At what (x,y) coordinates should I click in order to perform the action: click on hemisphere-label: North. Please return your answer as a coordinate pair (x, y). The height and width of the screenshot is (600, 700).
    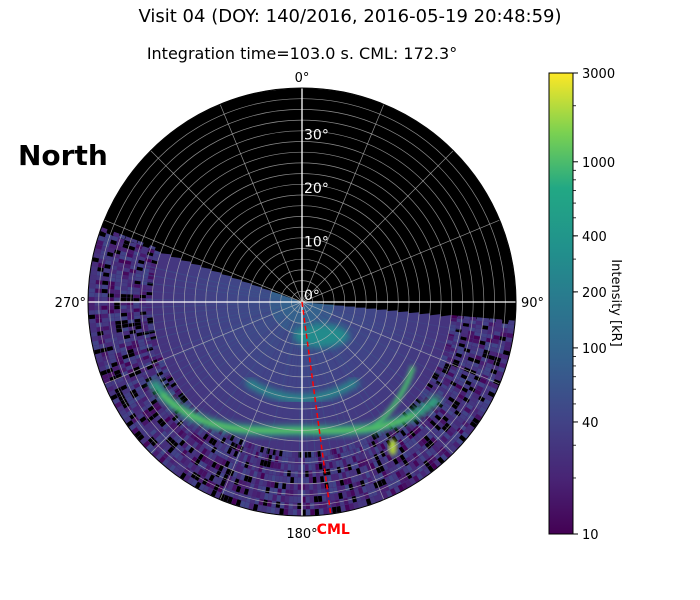
    Looking at the image, I should click on (63, 155).